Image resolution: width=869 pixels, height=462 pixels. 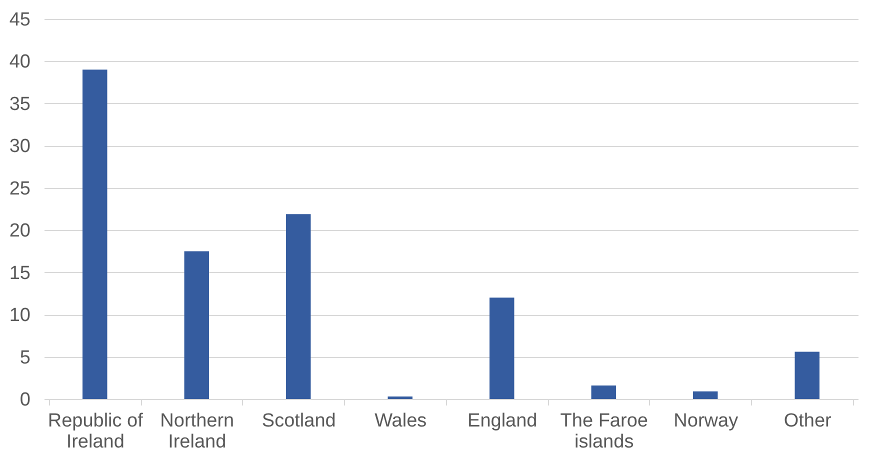 I want to click on y-tick-label: 25, so click(x=19, y=189).